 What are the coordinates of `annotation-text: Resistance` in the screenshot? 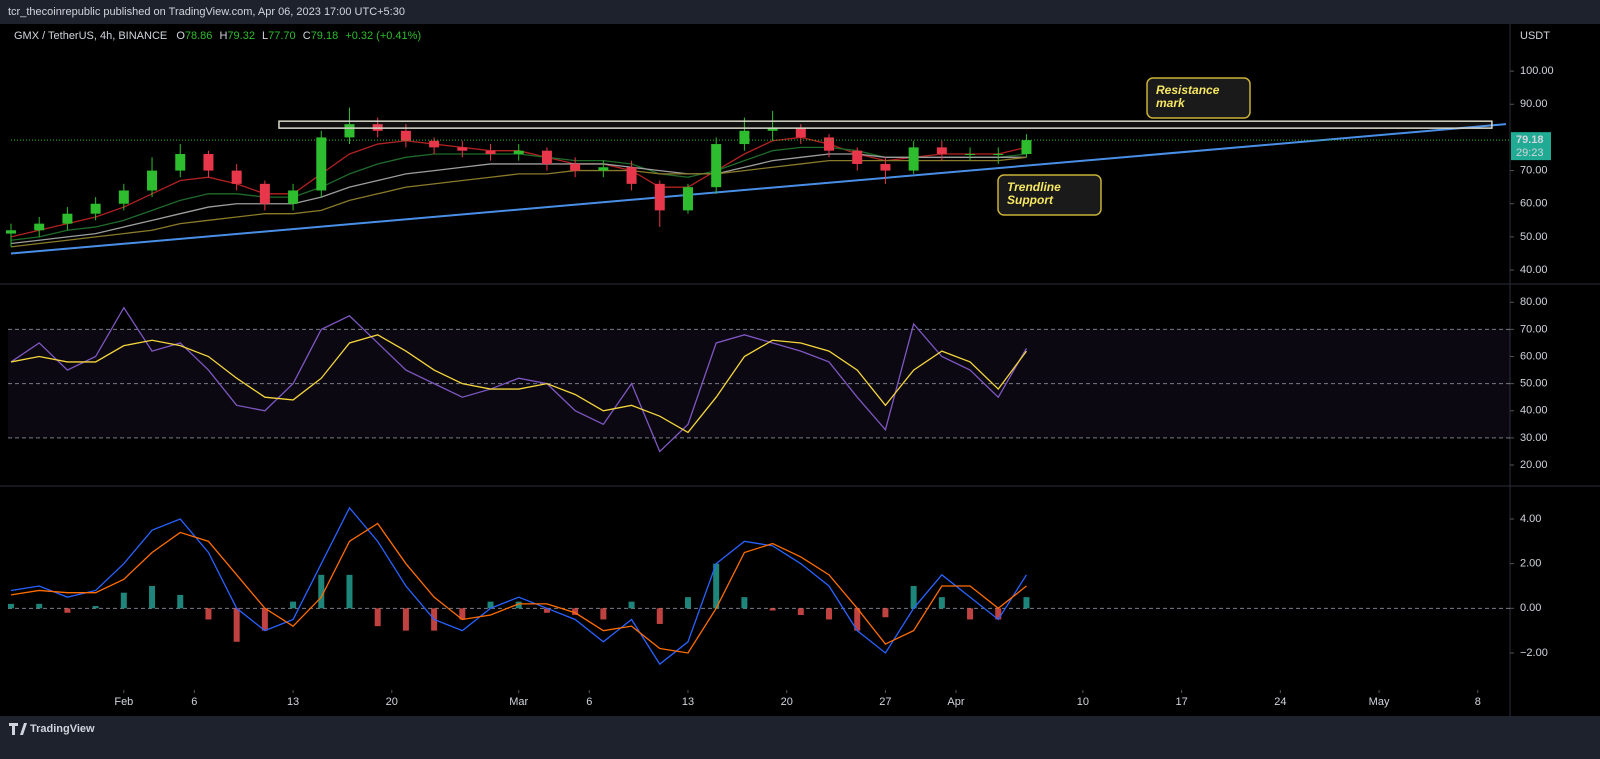 It's located at (1188, 90).